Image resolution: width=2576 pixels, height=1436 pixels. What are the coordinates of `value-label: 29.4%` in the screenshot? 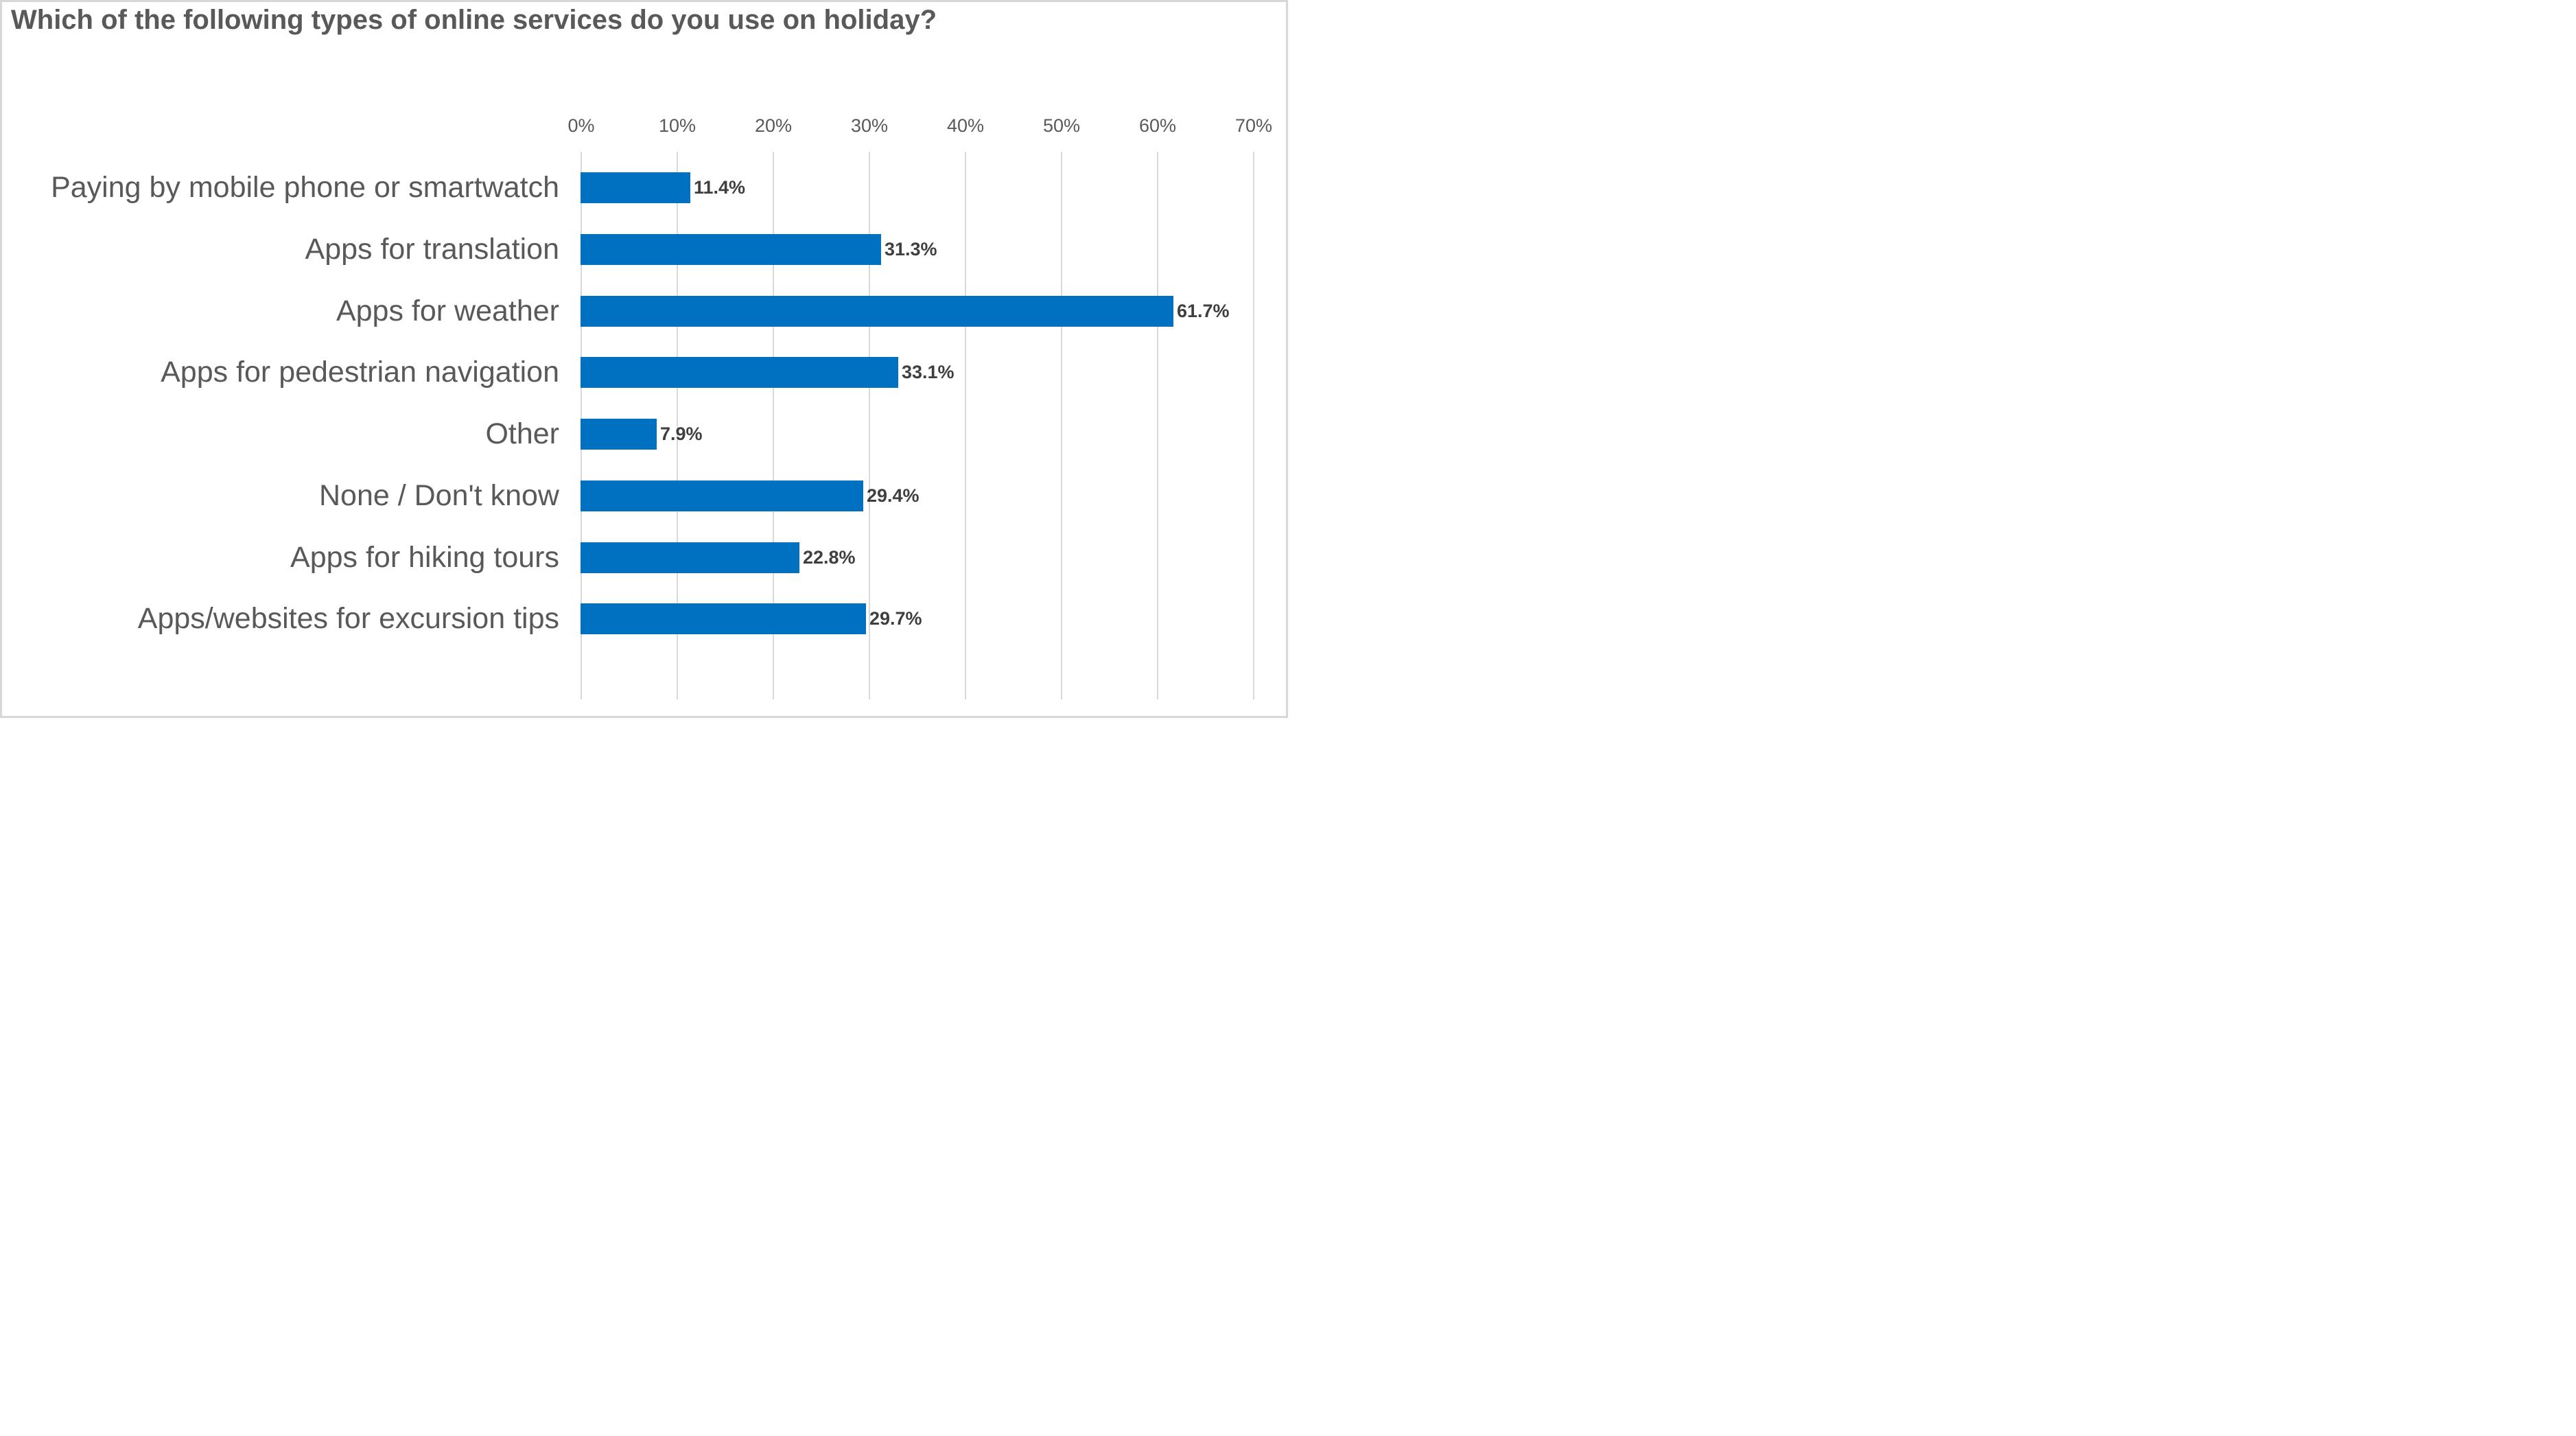 It's located at (893, 495).